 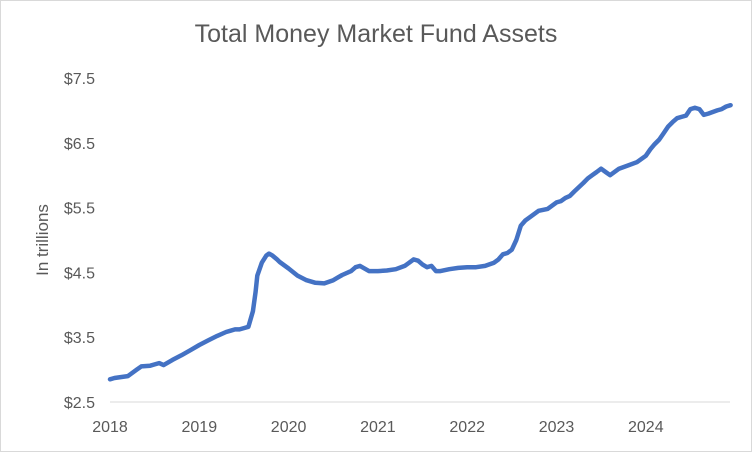 I want to click on y-tick-label: $4.5, so click(x=79, y=273).